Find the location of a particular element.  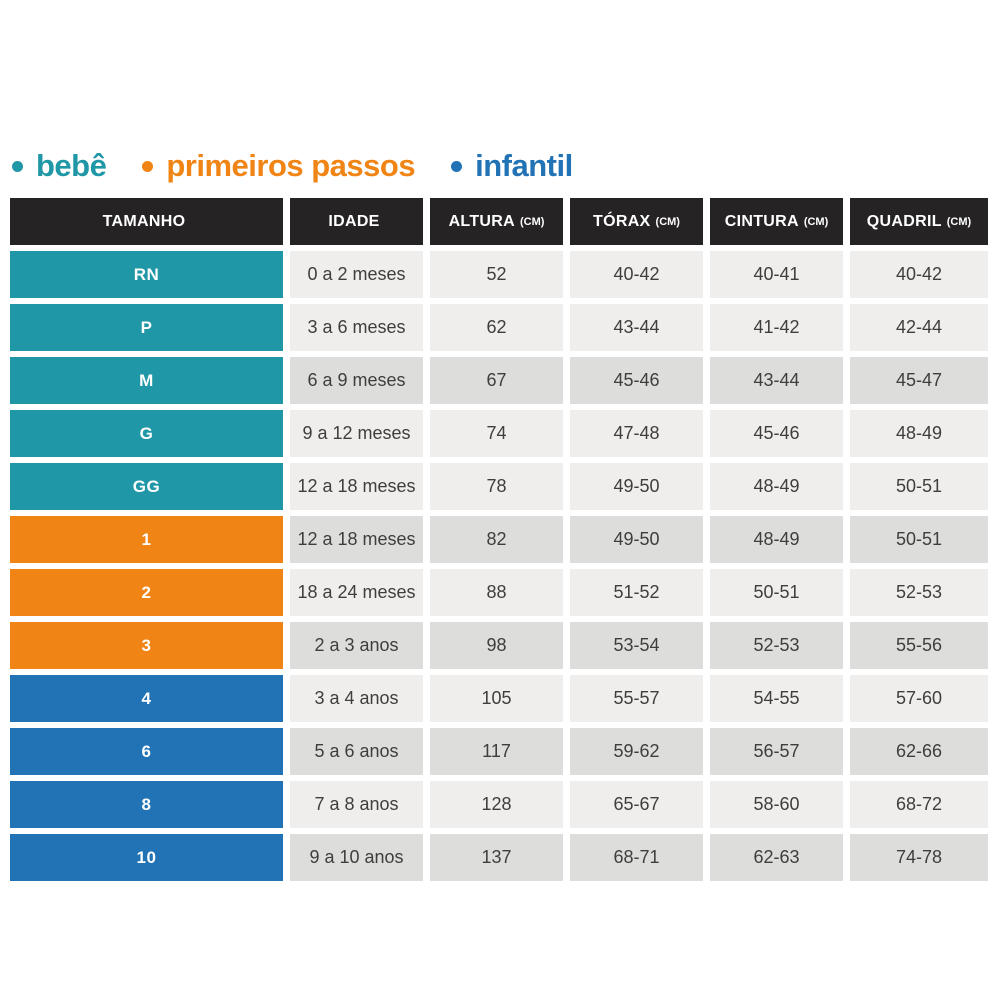

header-cell-cintura: CINTURA (CM) is located at coordinates (776, 221).